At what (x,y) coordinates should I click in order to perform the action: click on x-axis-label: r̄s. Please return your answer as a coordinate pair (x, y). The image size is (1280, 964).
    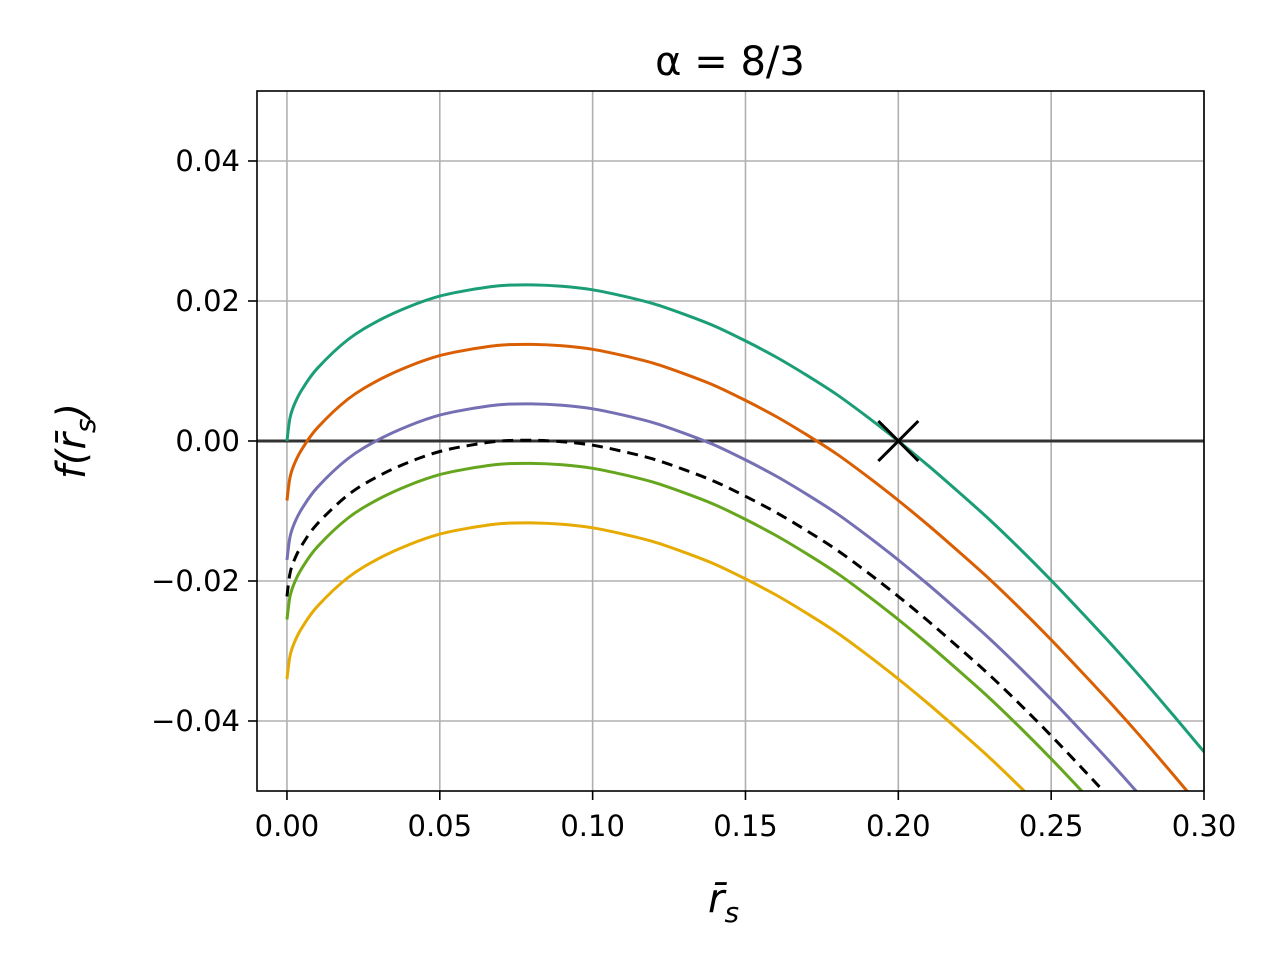
    Looking at the image, I should click on (723, 902).